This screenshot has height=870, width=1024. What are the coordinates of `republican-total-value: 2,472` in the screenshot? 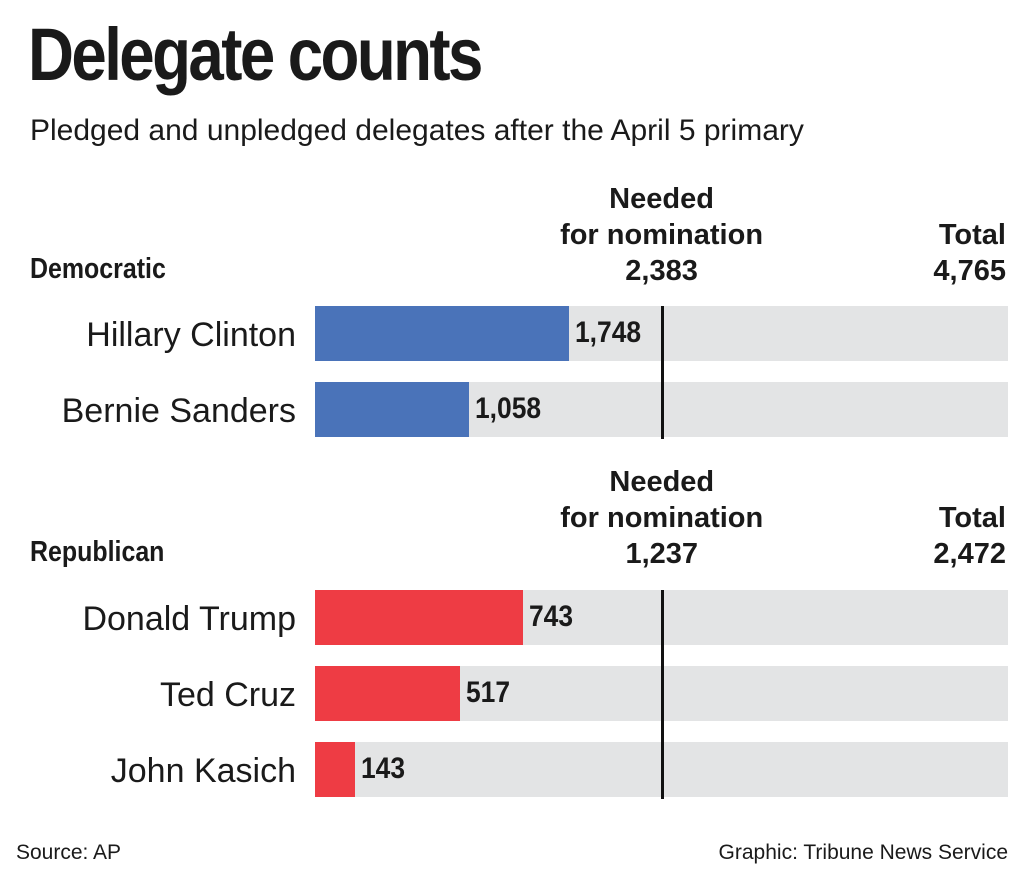 It's located at (969, 554).